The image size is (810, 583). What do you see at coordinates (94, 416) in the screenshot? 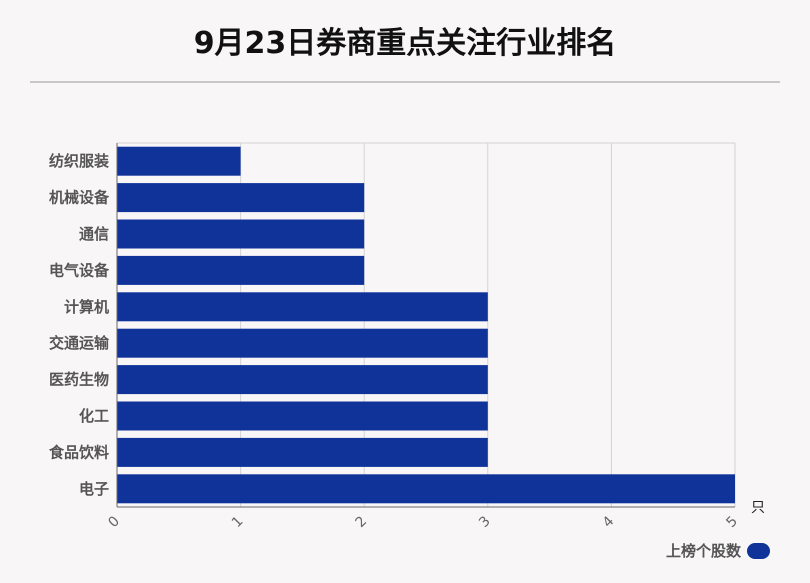
I see `category-label: 化工` at bounding box center [94, 416].